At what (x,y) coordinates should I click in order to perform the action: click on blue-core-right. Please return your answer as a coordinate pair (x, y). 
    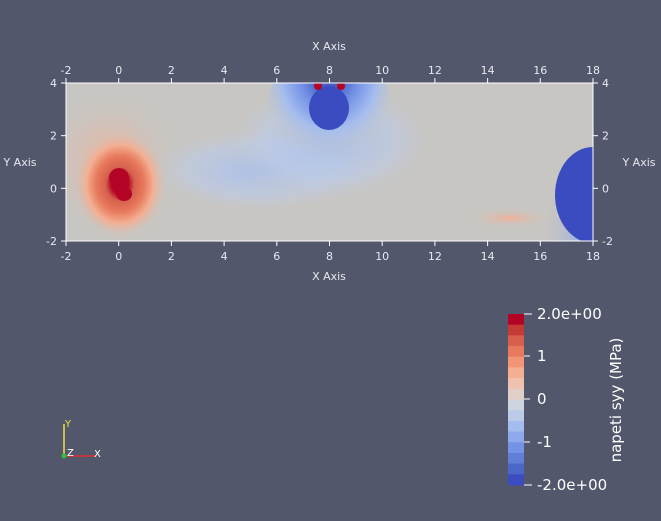
    Looking at the image, I should click on (574, 194).